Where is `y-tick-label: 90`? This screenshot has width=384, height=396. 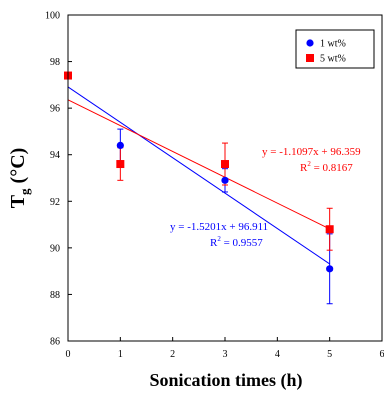 y-tick-label: 90 is located at coordinates (55, 248).